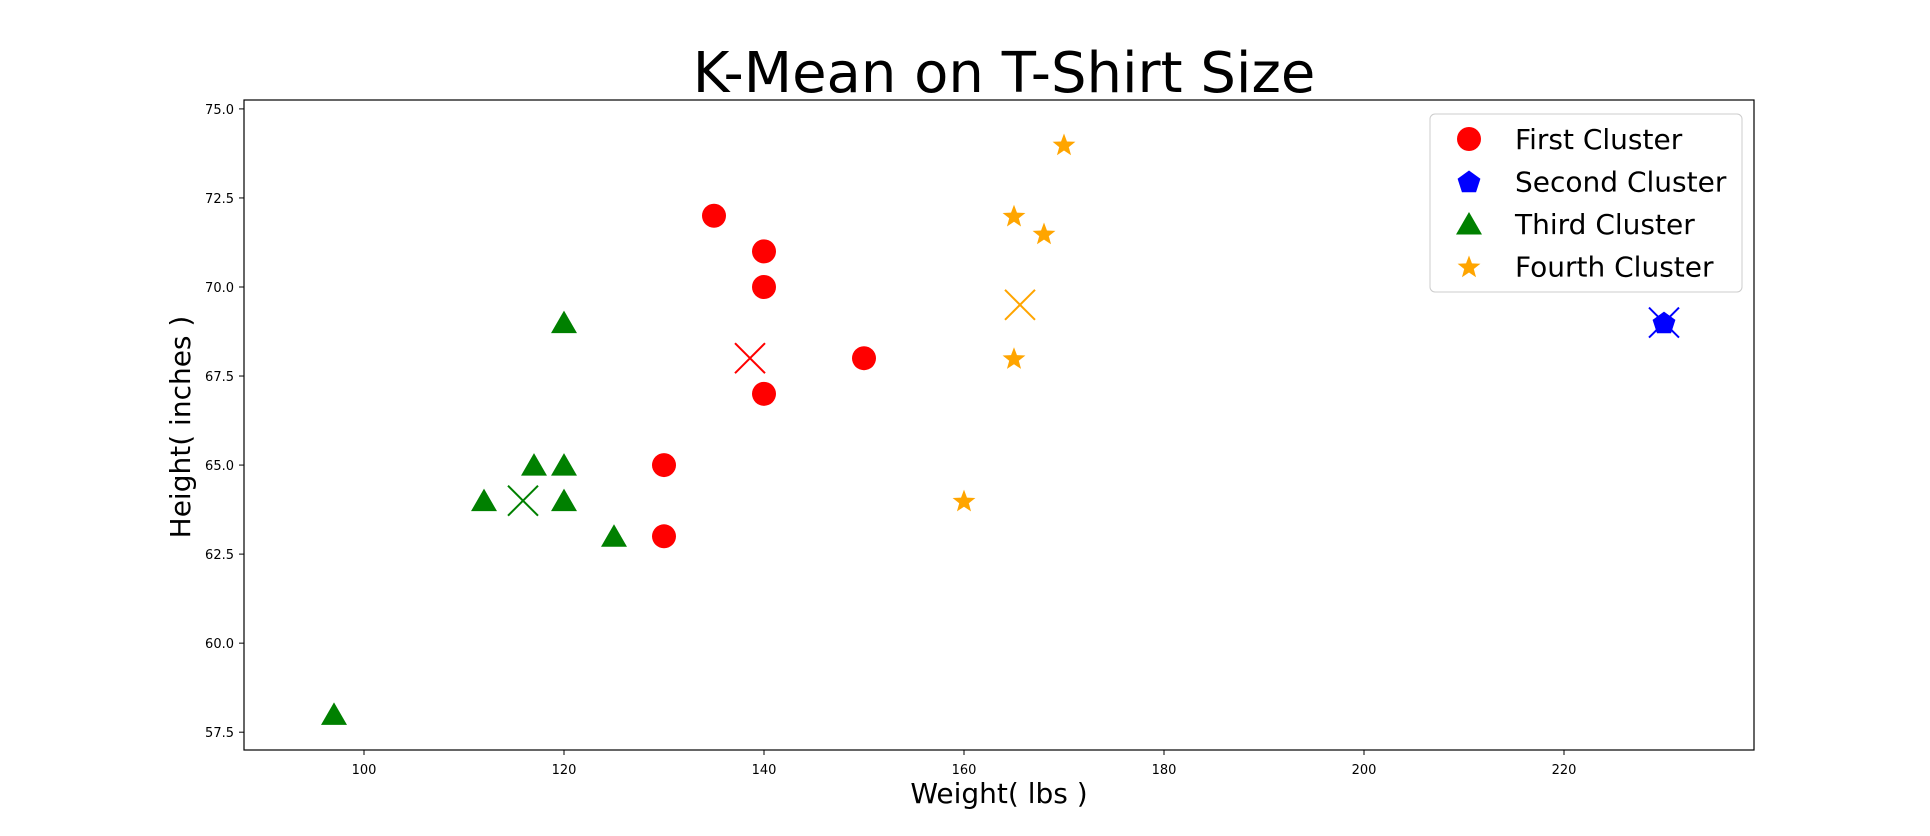 Image resolution: width=1930 pixels, height=836 pixels. What do you see at coordinates (1614, 267) in the screenshot?
I see `legend-label: Fourth Cluster` at bounding box center [1614, 267].